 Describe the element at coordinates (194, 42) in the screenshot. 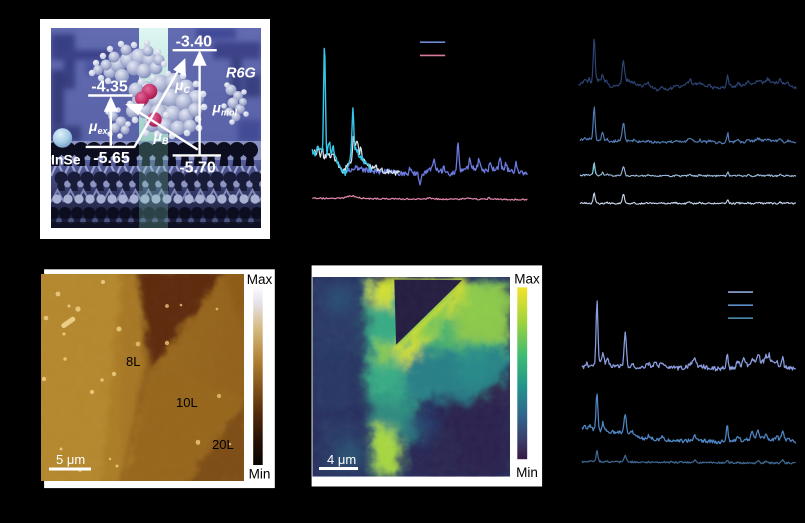

I see `svg-text: -3.40` at that location.